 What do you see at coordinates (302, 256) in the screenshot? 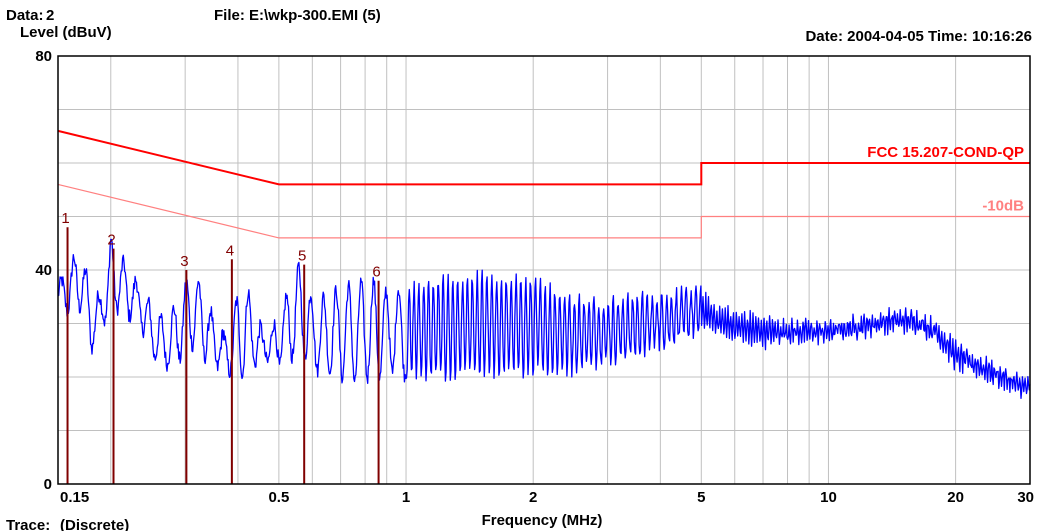
I see `marker-label: 5` at bounding box center [302, 256].